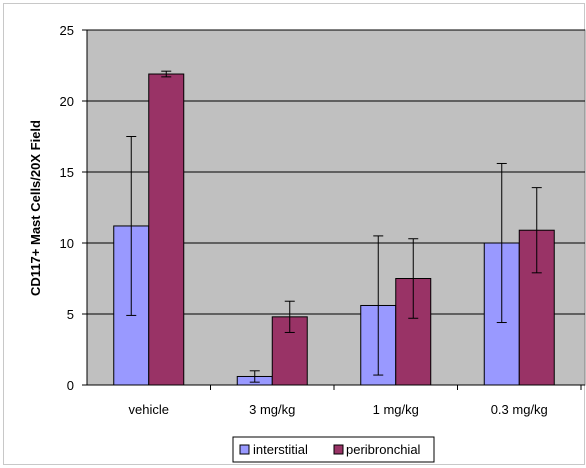 This screenshot has height=468, width=586. What do you see at coordinates (67, 243) in the screenshot?
I see `y-tick-label: 10` at bounding box center [67, 243].